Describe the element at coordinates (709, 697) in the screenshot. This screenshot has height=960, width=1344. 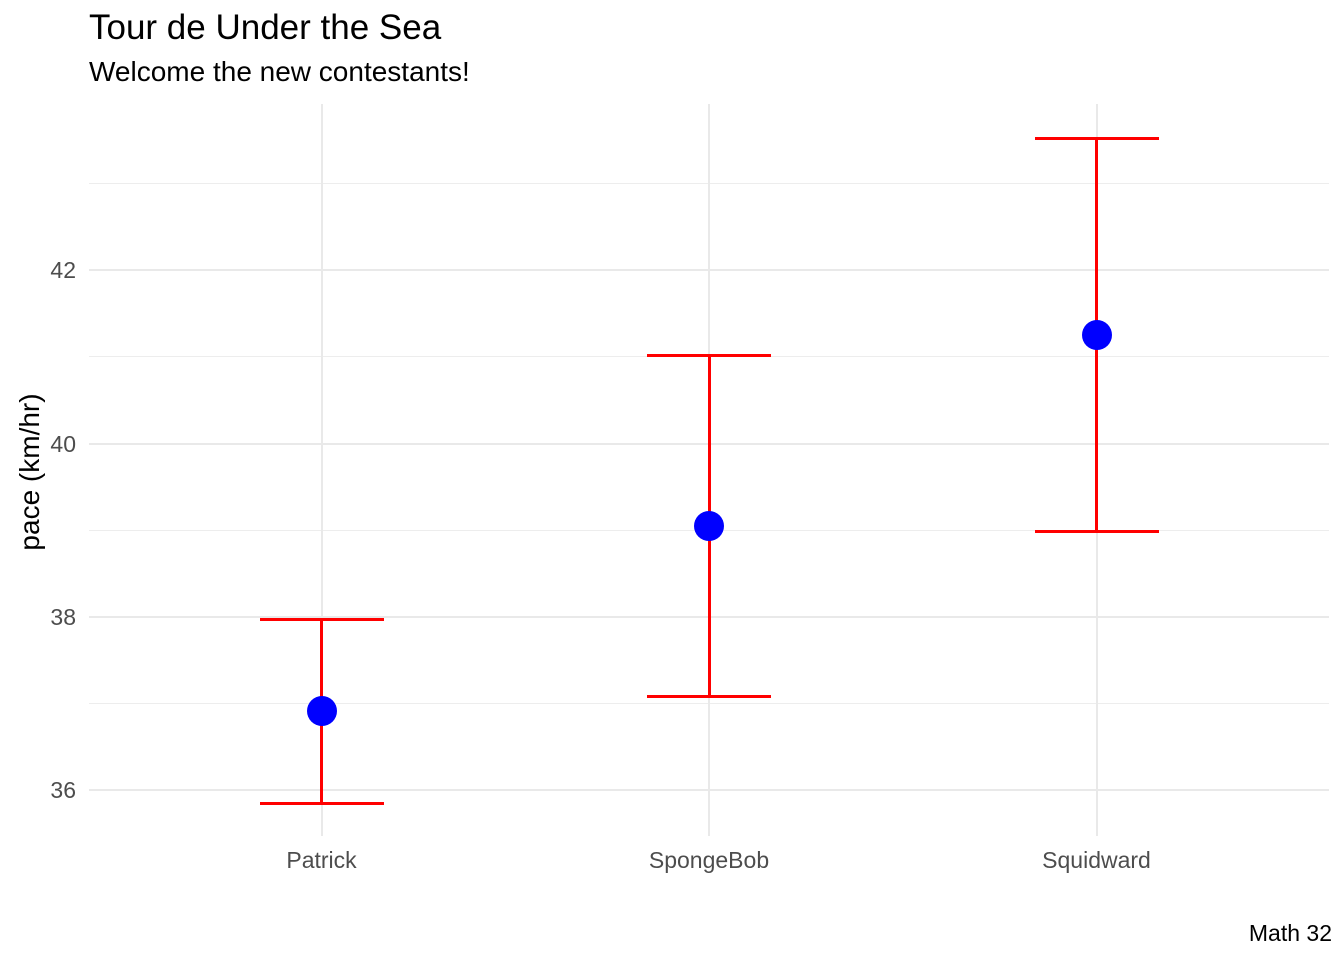
I see `errorbar-cap-lower-spongebob` at that location.